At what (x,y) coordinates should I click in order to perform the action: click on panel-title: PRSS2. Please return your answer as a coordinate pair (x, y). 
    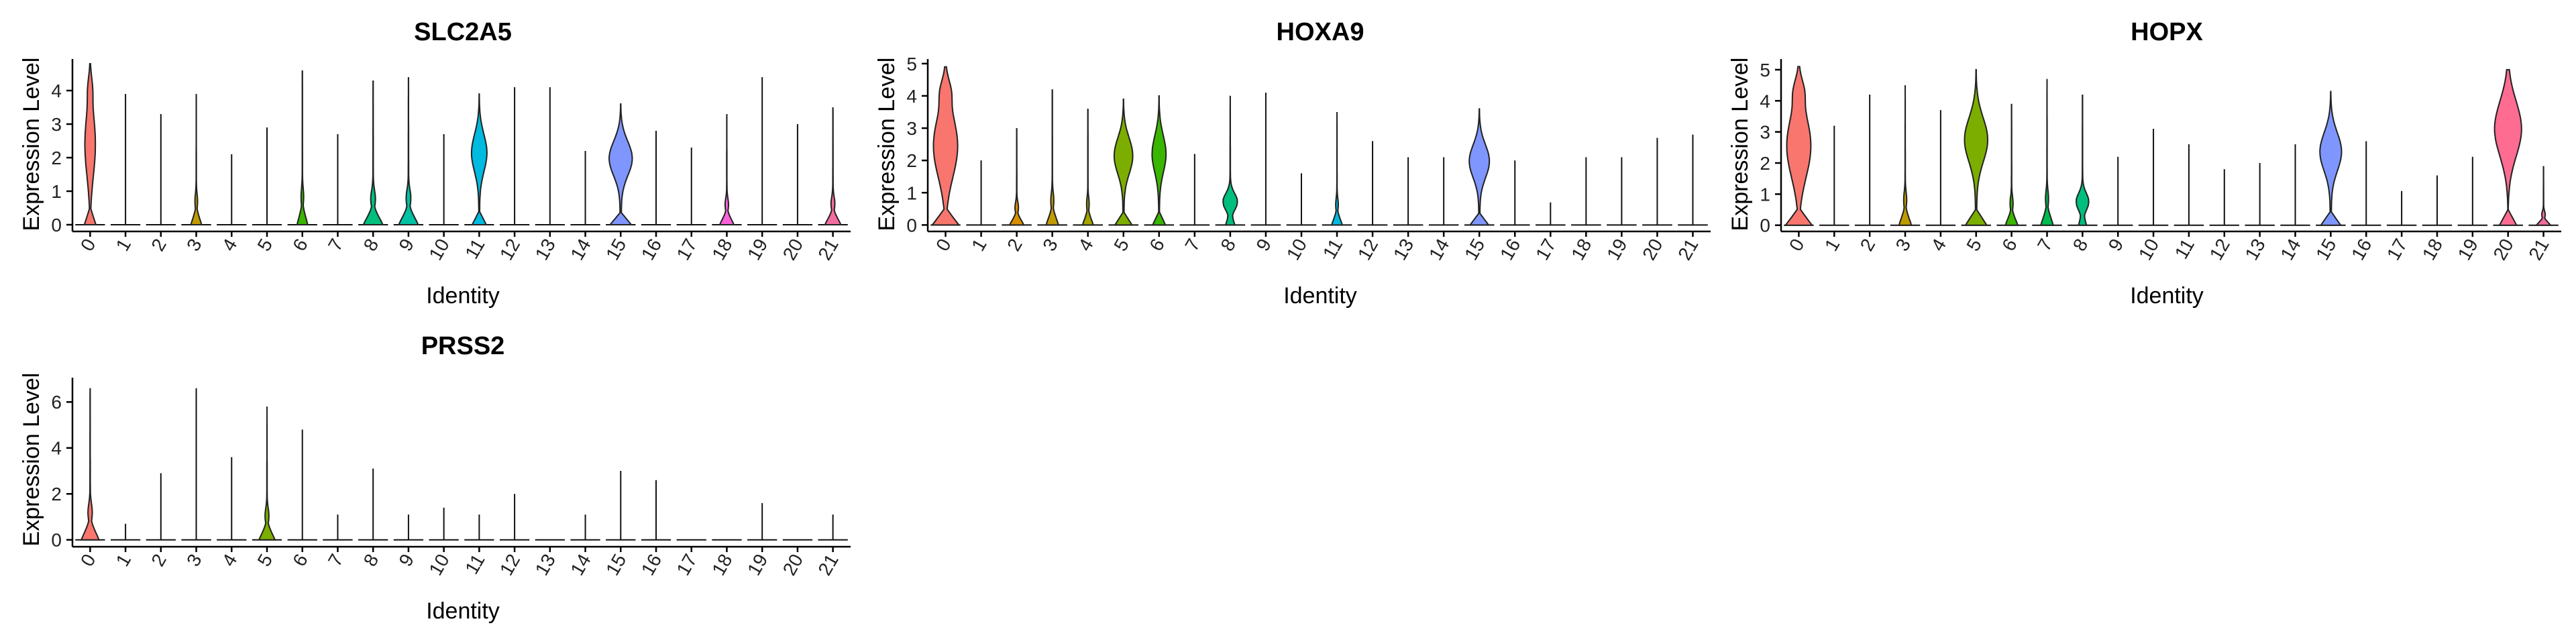
    Looking at the image, I should click on (463, 346).